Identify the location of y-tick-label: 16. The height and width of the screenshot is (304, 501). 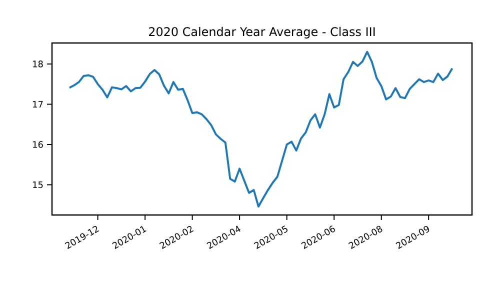
(38, 144).